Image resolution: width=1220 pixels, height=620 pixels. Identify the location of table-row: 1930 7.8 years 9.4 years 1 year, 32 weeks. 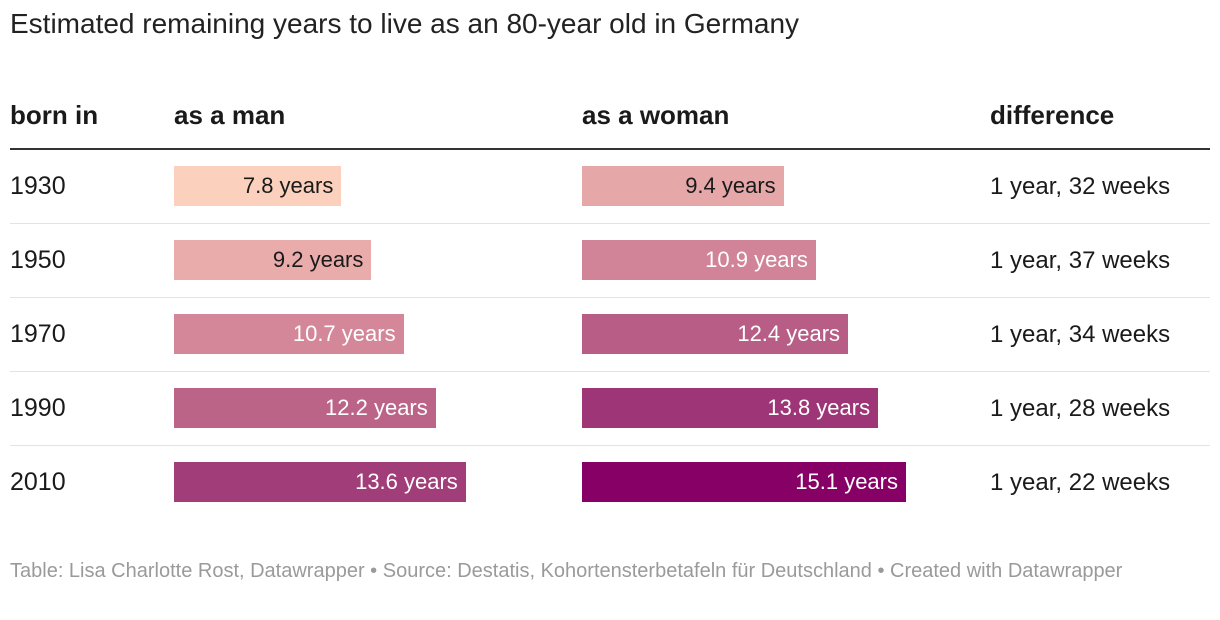
(610, 187).